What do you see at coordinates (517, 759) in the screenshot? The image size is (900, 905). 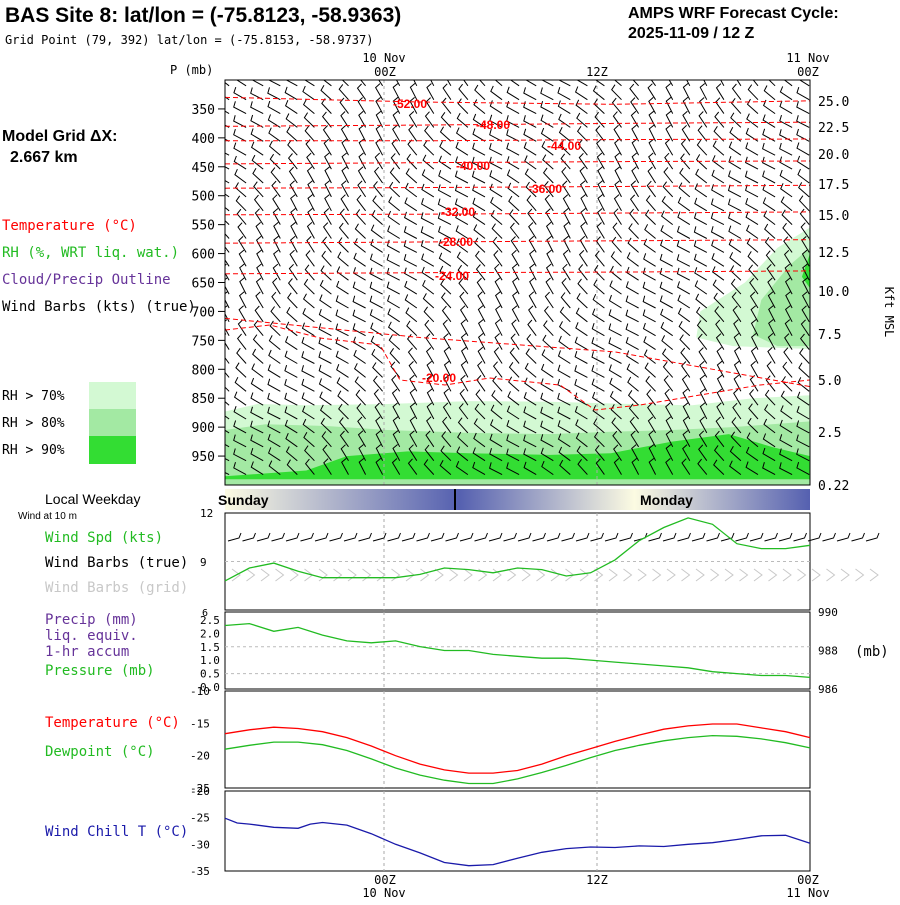 I see `dewpoint-line` at bounding box center [517, 759].